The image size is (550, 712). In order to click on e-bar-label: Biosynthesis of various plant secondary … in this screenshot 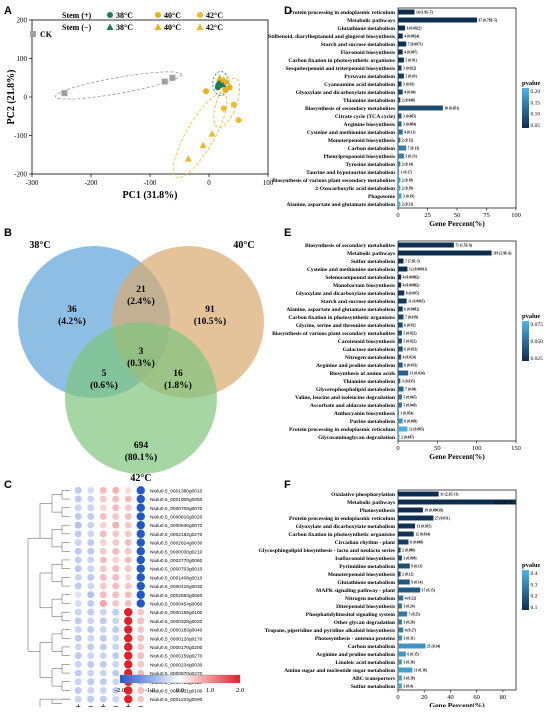, I will do `click(334, 334)`.